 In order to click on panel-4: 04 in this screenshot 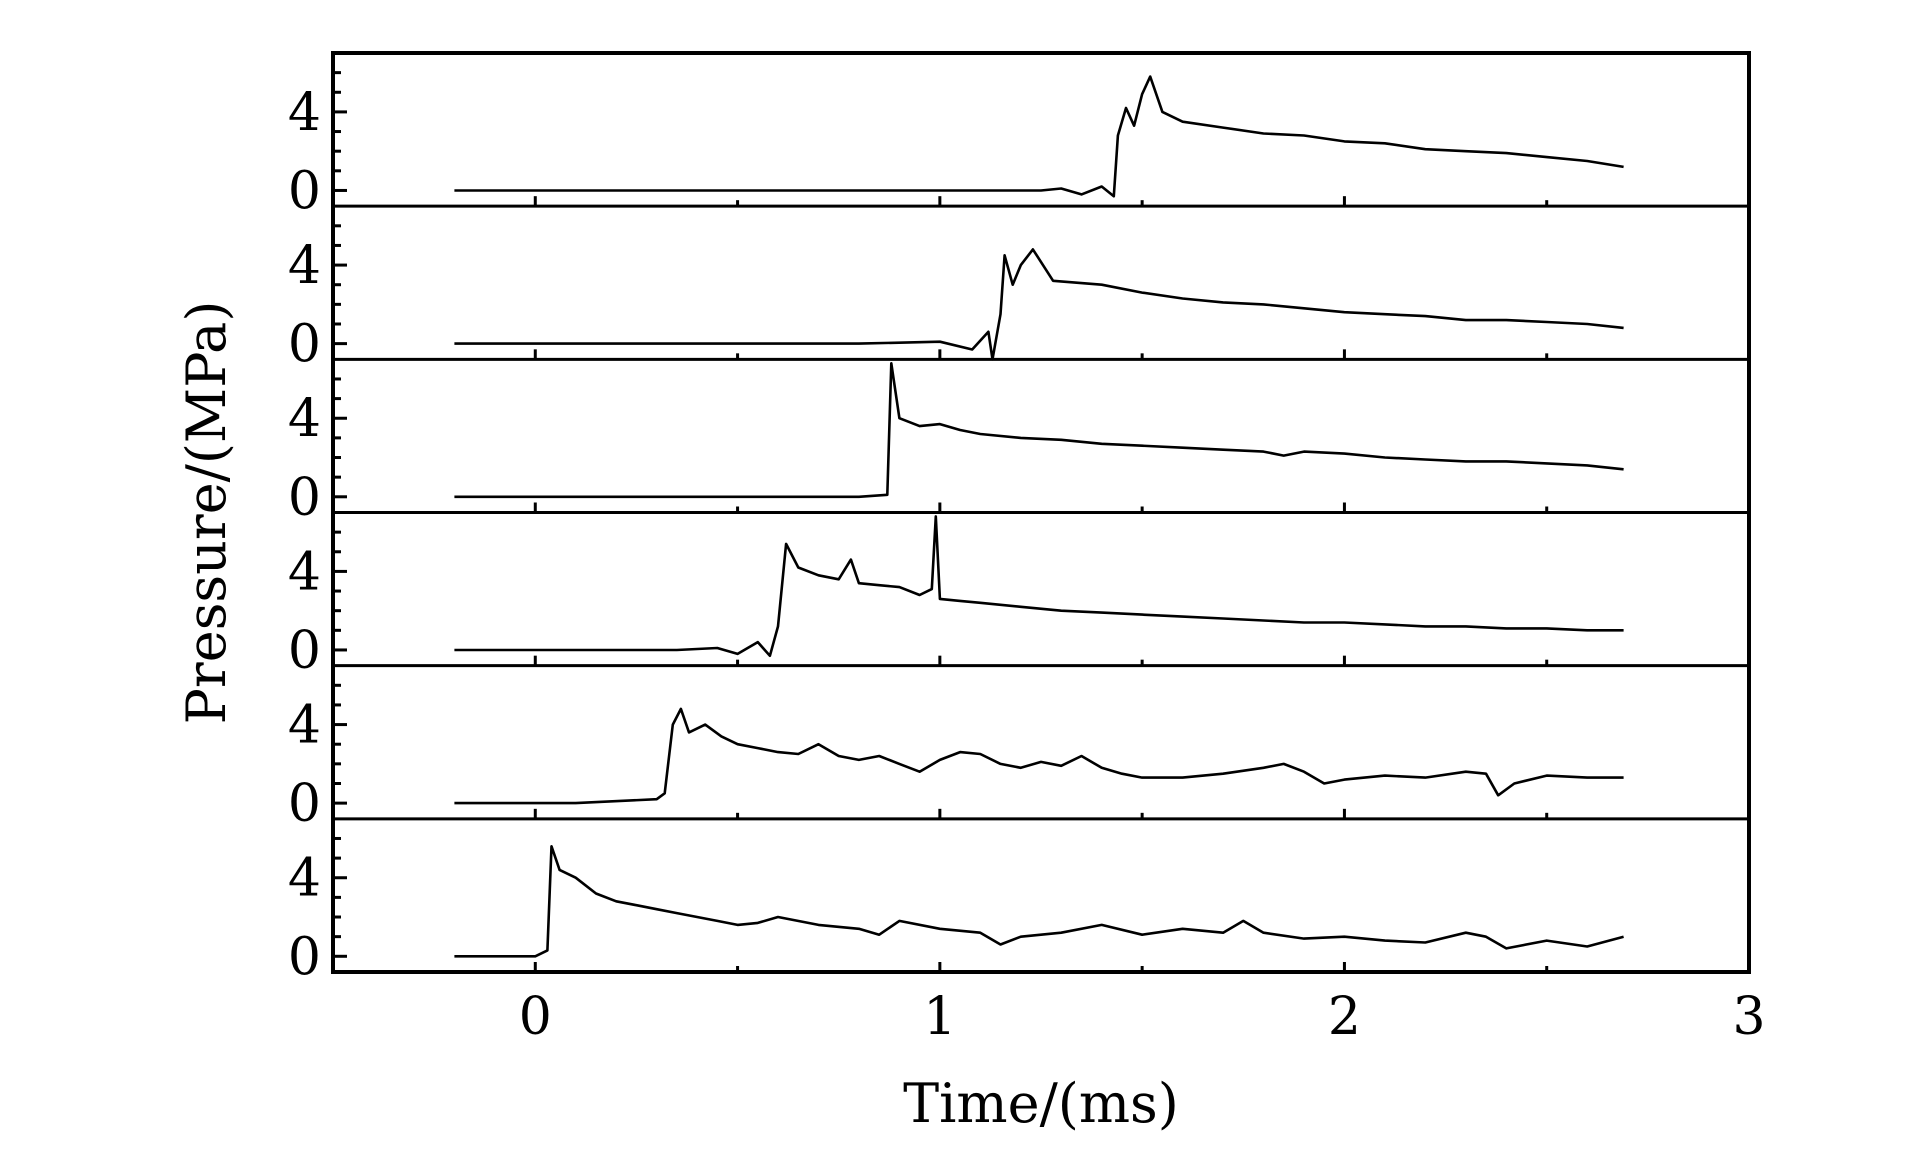, I will do `click(1019, 596)`.